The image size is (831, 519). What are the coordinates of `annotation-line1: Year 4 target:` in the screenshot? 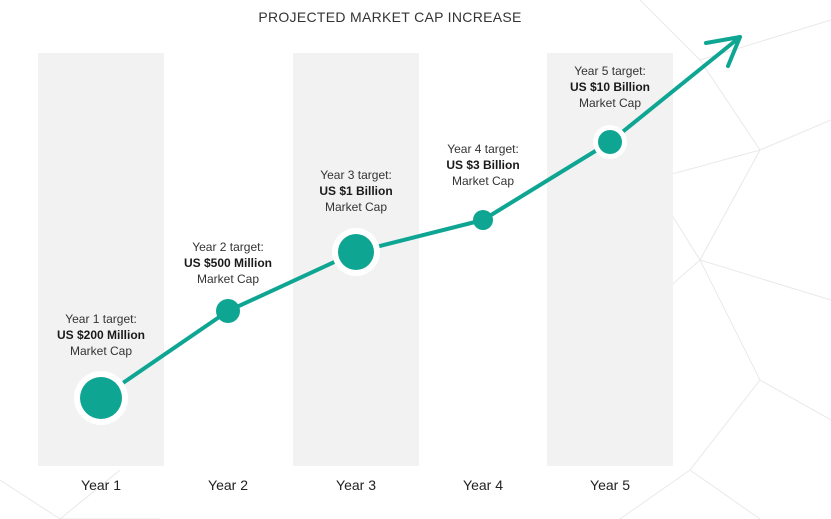 It's located at (483, 149).